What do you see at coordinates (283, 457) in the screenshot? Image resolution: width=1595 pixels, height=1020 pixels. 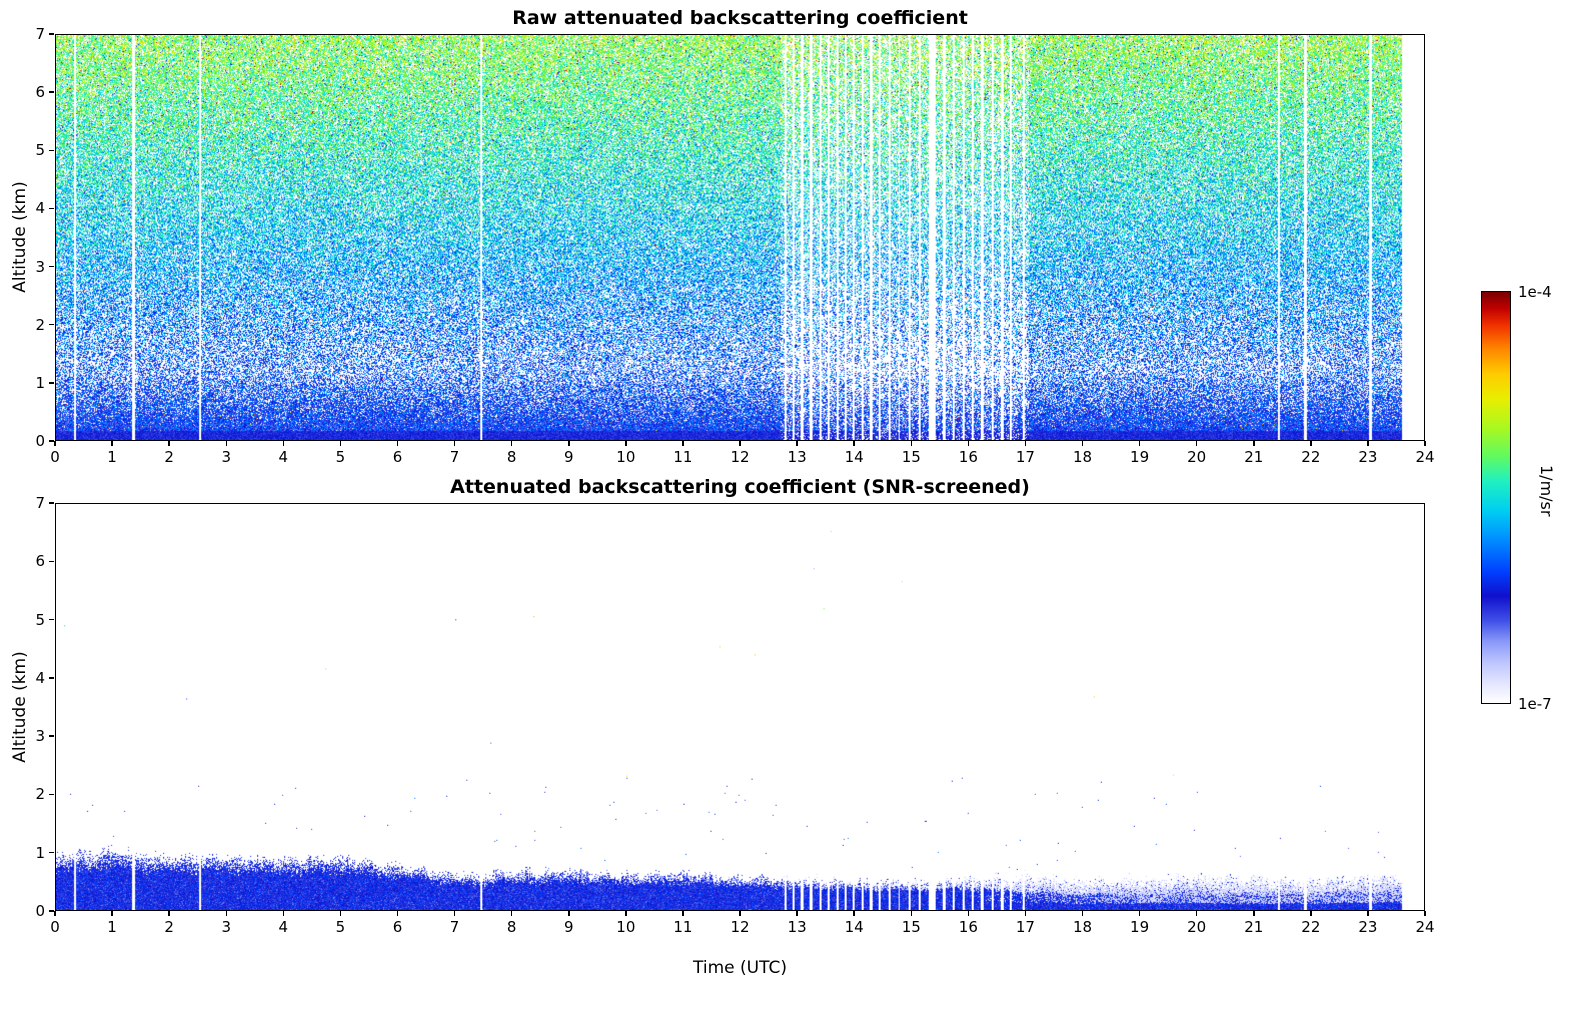 I see `x-tick-label: 4` at bounding box center [283, 457].